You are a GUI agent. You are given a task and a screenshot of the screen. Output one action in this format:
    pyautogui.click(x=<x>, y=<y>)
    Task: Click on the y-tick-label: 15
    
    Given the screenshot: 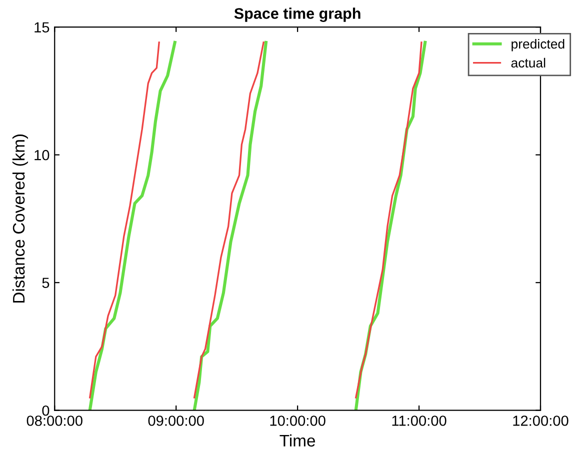 What is the action you would take?
    pyautogui.click(x=42, y=27)
    